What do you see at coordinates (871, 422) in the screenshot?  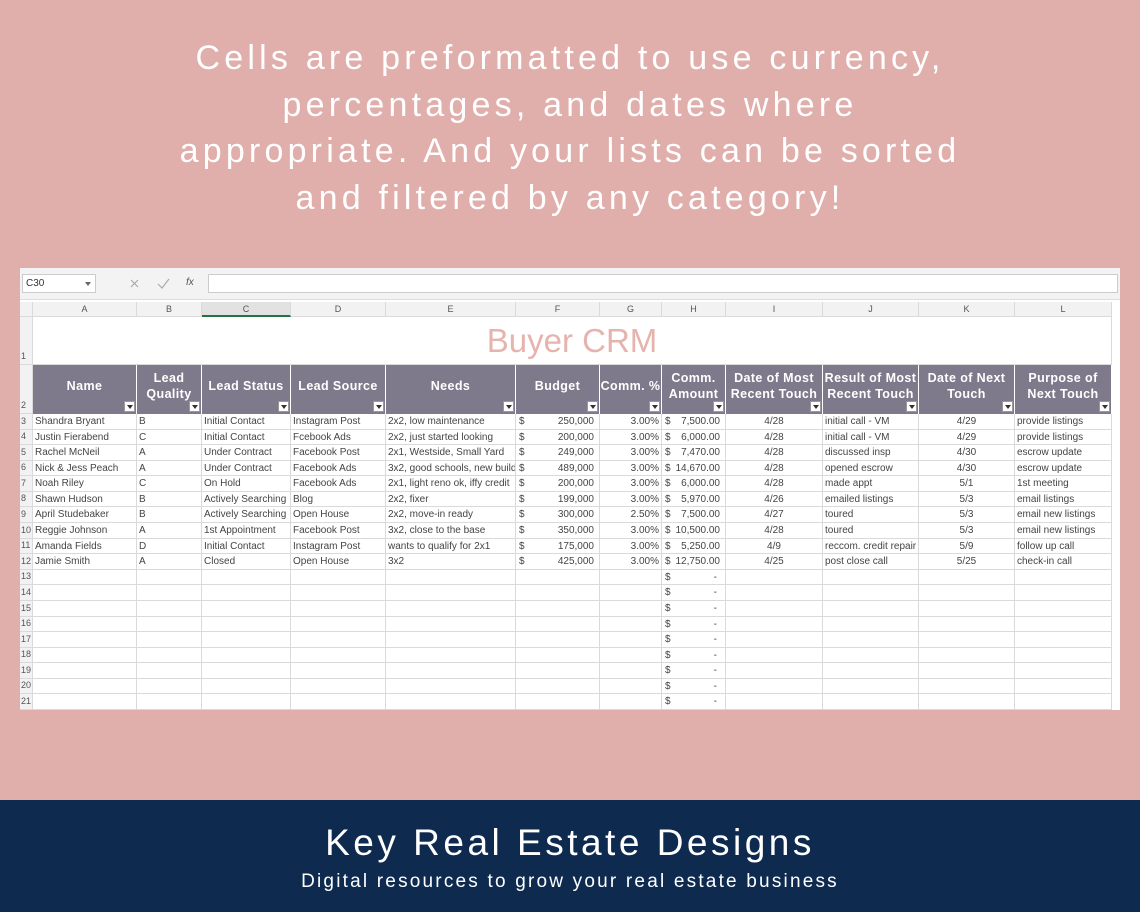 I see `cell: initial call - VM` at bounding box center [871, 422].